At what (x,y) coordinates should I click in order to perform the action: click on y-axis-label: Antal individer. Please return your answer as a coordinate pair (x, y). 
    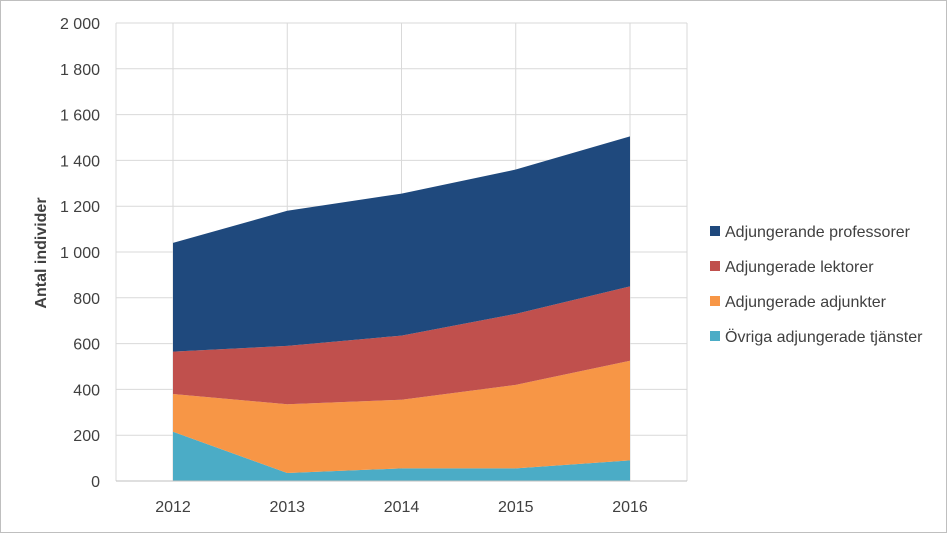
    Looking at the image, I should click on (41, 252).